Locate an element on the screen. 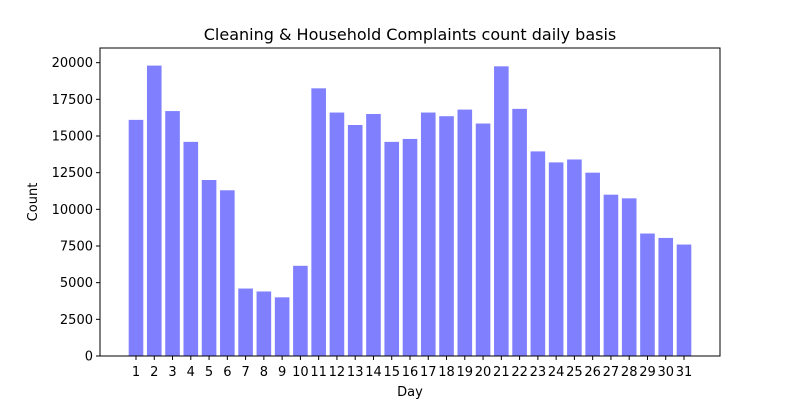 The height and width of the screenshot is (400, 800). y-tick-label: 15000 is located at coordinates (72, 137).